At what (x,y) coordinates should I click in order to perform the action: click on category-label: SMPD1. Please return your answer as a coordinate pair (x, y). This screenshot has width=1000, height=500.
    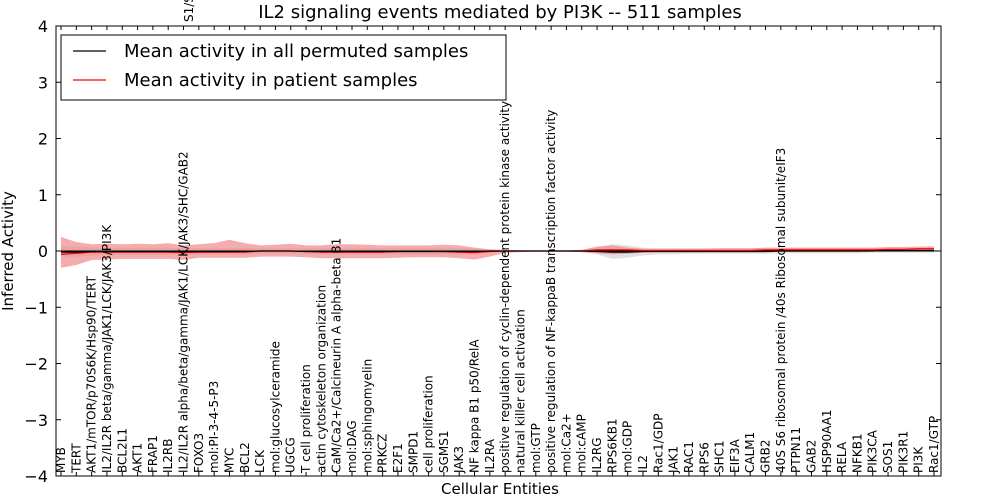
    Looking at the image, I should click on (413, 452).